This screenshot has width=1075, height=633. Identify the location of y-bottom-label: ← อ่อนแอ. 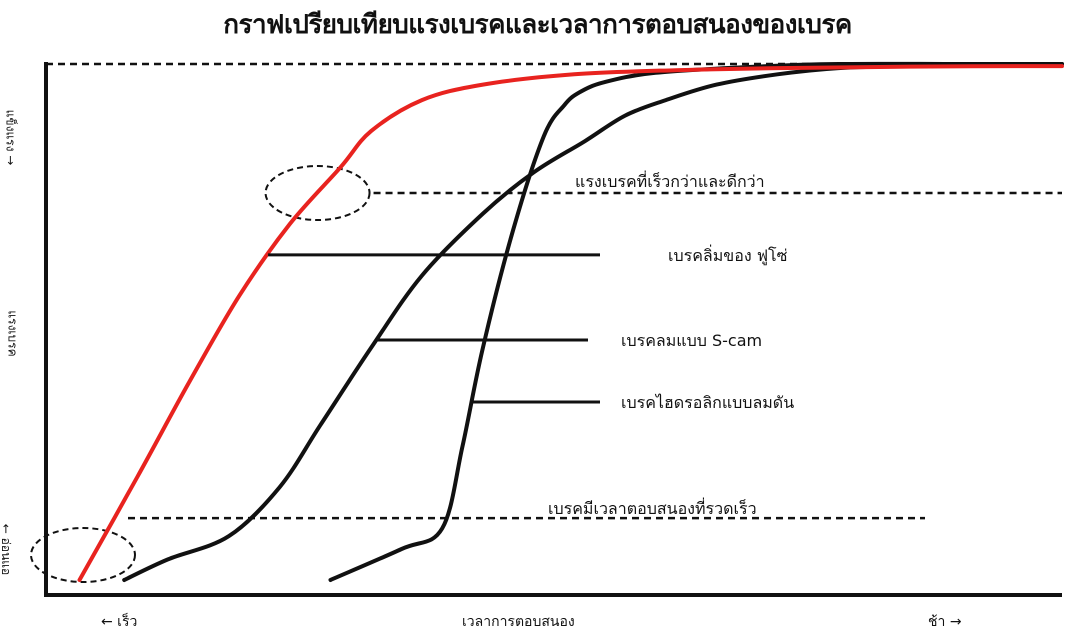
(7, 549).